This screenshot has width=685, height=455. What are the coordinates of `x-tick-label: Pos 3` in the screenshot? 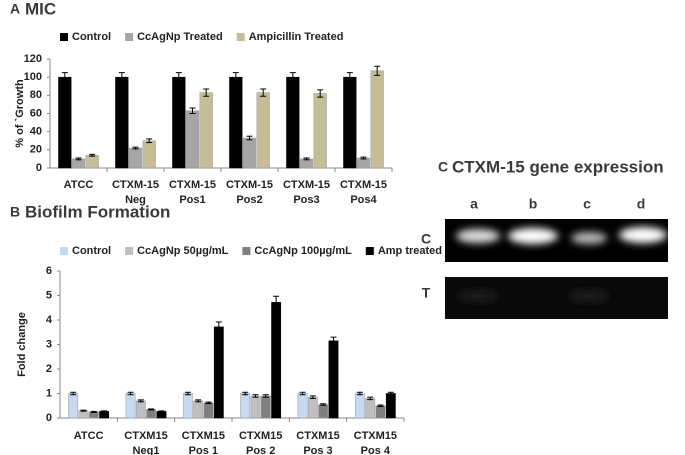 It's located at (317, 450).